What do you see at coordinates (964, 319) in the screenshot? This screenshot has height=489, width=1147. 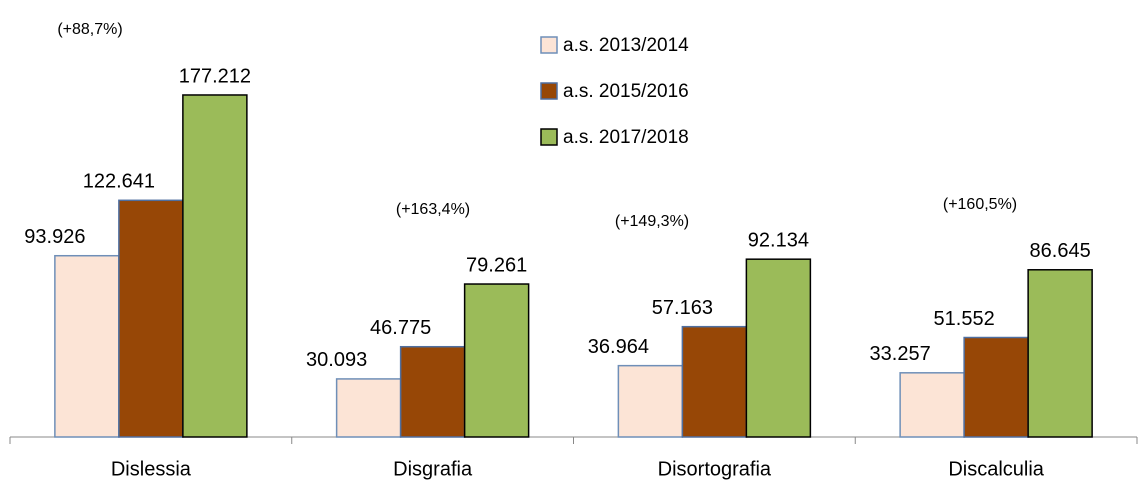 I see `data-label: 51.552` at bounding box center [964, 319].